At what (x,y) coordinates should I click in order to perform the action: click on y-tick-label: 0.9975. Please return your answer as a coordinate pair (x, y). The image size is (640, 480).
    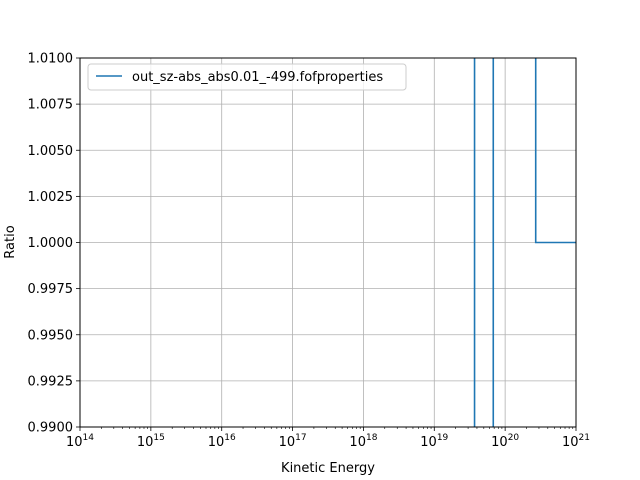
    Looking at the image, I should click on (51, 289).